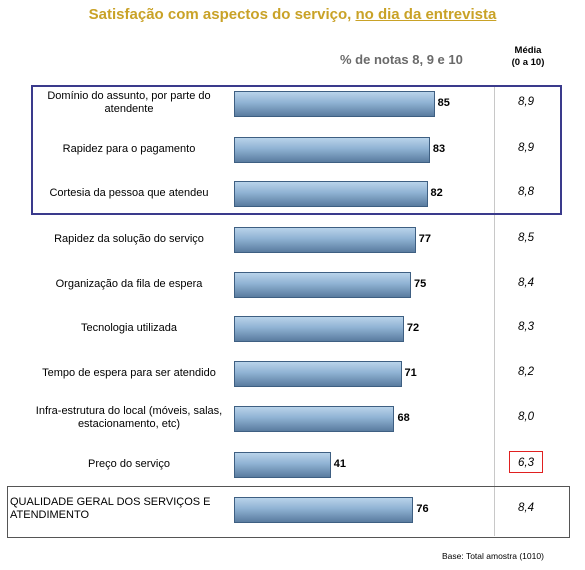 This screenshot has height=570, width=585. What do you see at coordinates (526, 417) in the screenshot?
I see `average-value: 8,0` at bounding box center [526, 417].